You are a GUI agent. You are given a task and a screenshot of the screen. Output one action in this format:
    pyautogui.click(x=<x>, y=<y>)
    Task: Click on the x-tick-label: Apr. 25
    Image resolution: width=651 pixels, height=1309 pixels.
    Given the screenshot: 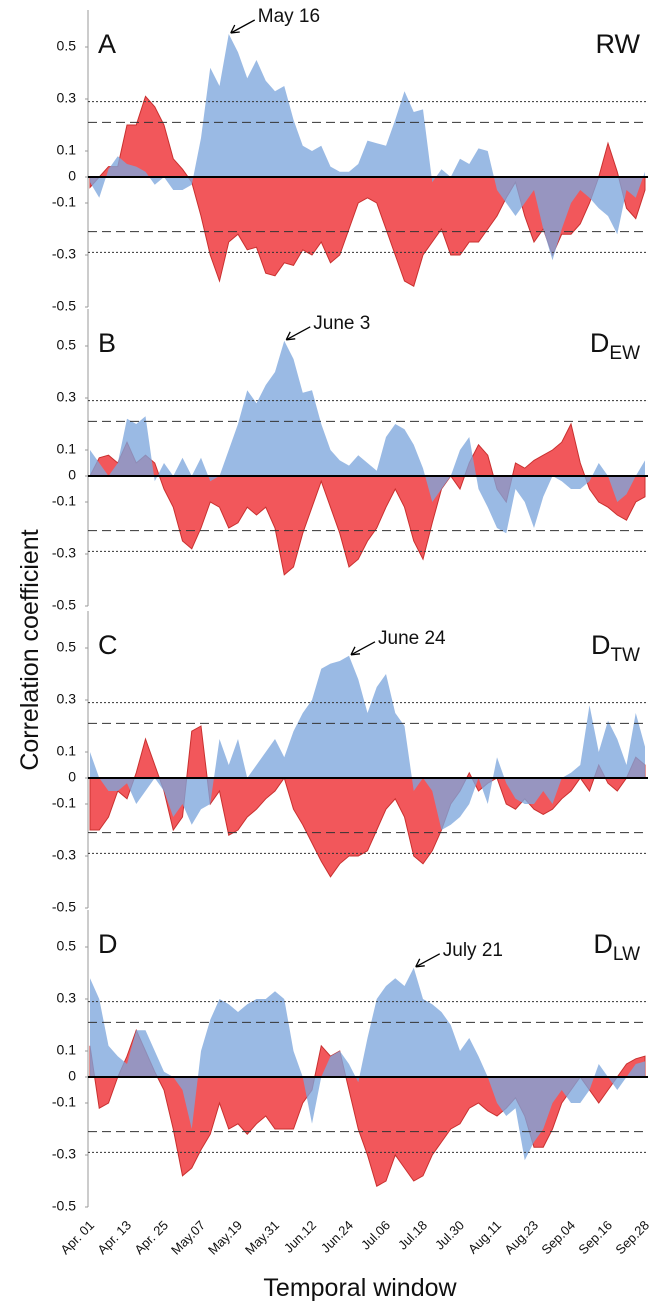 What is the action you would take?
    pyautogui.click(x=151, y=1238)
    